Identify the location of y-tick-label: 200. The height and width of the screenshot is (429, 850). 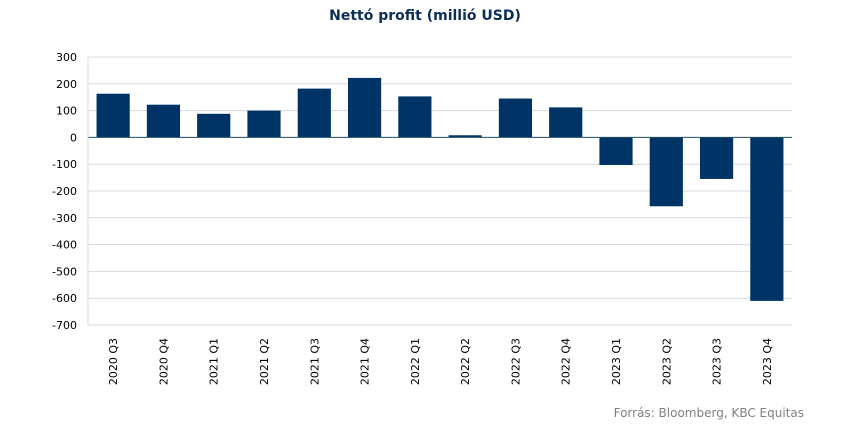
(66, 84).